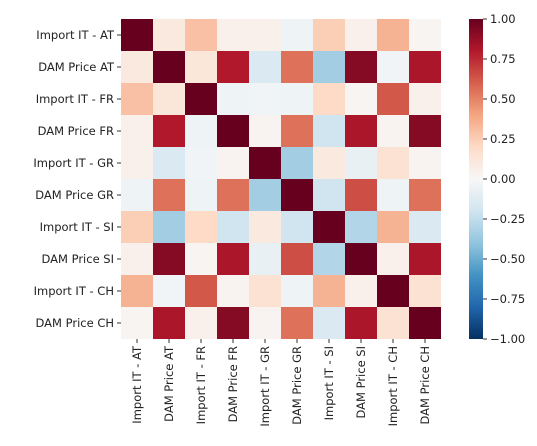  What do you see at coordinates (75, 35) in the screenshot?
I see `row-label: Import IT - AT` at bounding box center [75, 35].